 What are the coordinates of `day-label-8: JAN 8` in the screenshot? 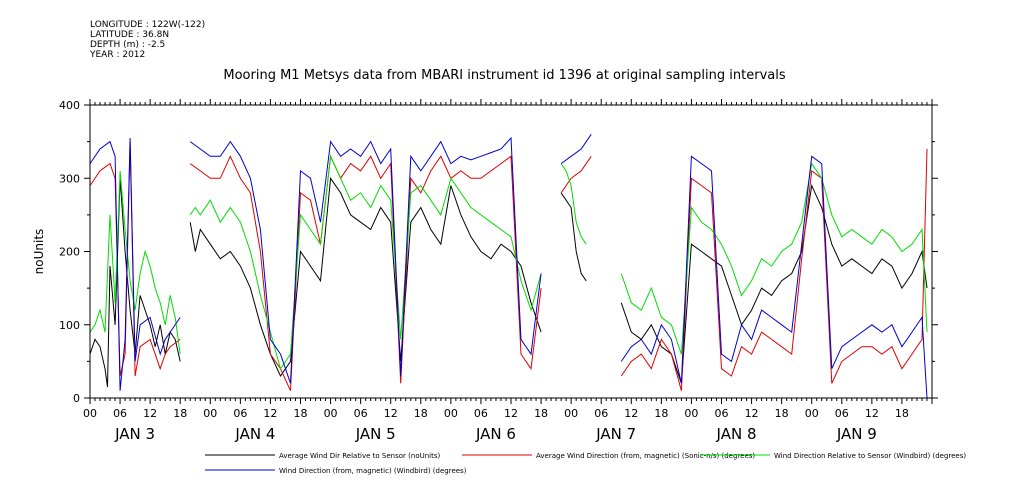 It's located at (736, 434).